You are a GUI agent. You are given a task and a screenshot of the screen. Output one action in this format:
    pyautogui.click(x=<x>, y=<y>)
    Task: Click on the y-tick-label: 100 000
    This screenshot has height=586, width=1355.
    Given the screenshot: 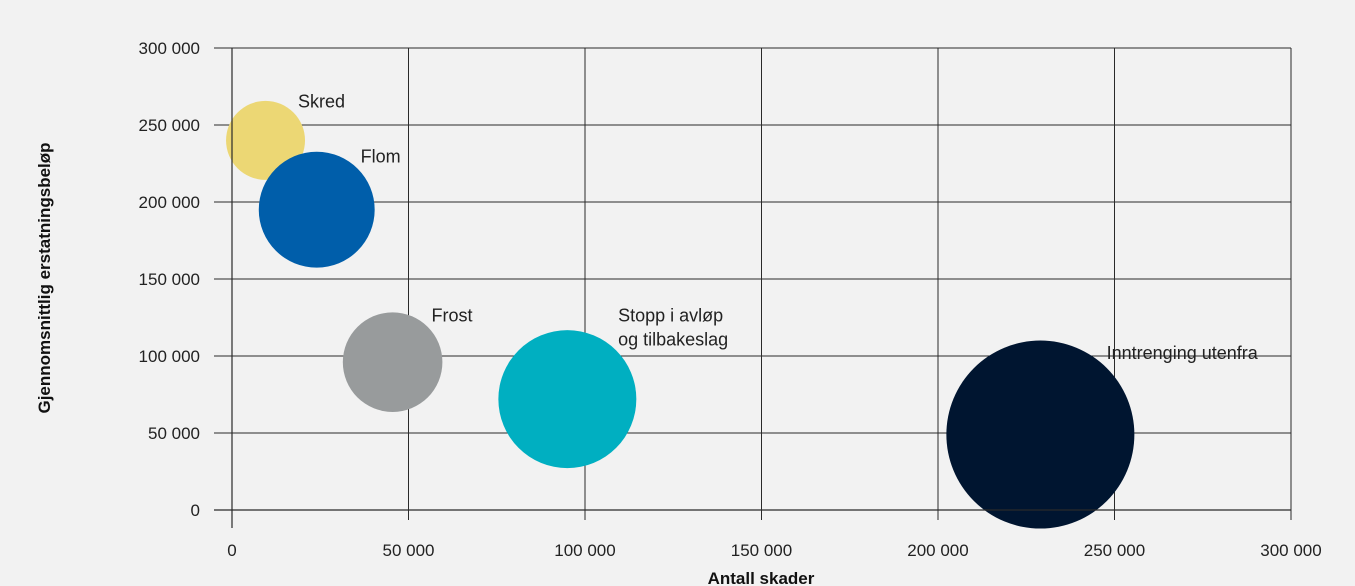 What is the action you would take?
    pyautogui.click(x=169, y=356)
    